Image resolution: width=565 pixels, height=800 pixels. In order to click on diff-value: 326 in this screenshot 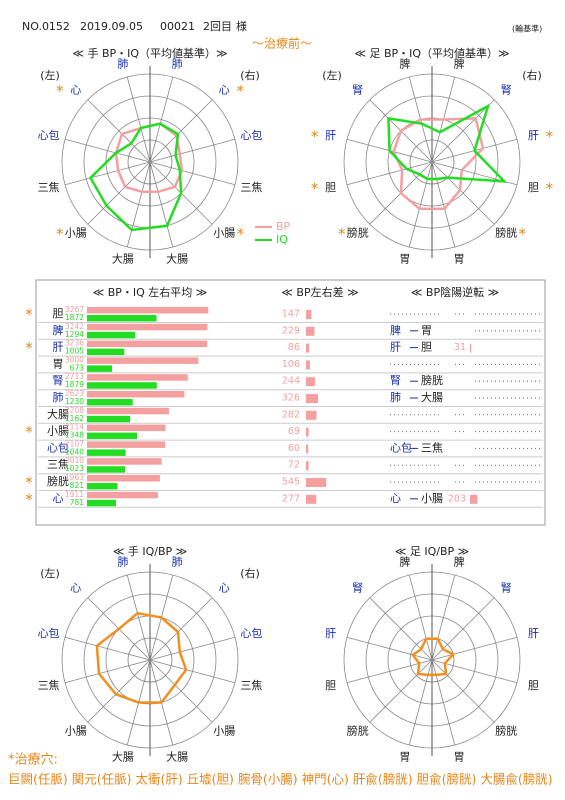, I will do `click(291, 398)`.